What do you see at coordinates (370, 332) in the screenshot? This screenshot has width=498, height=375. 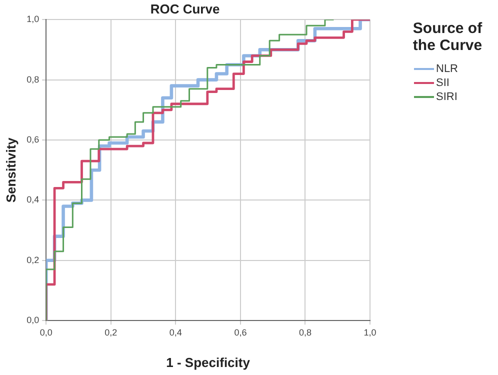 I see `x-tick-label: 1,0` at bounding box center [370, 332].